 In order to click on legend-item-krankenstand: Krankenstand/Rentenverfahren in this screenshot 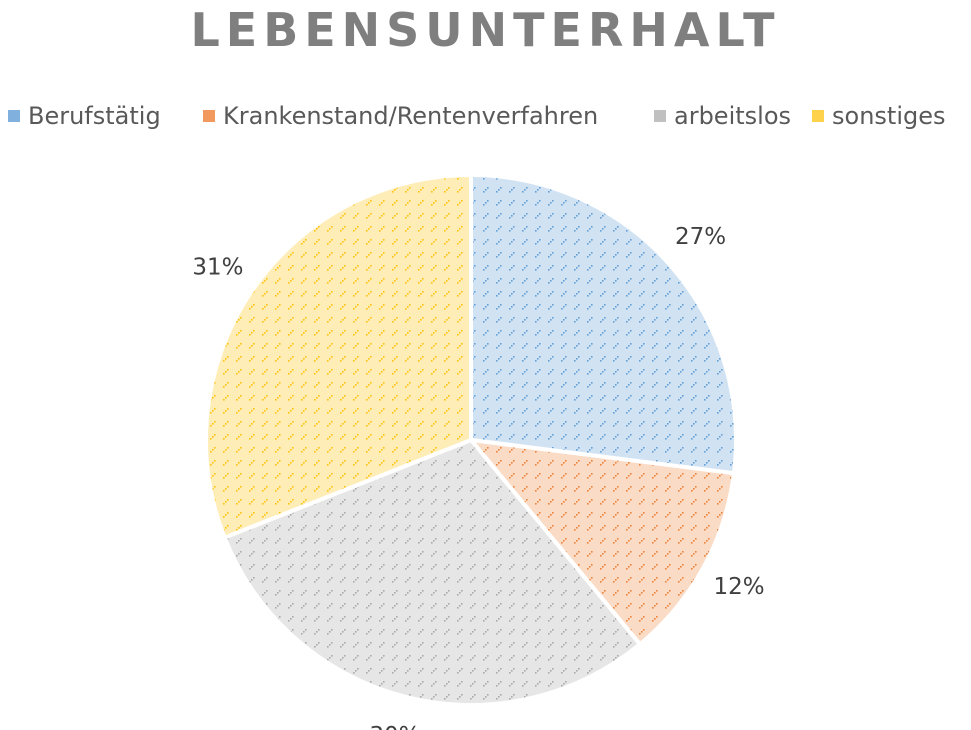, I will do `click(400, 116)`.